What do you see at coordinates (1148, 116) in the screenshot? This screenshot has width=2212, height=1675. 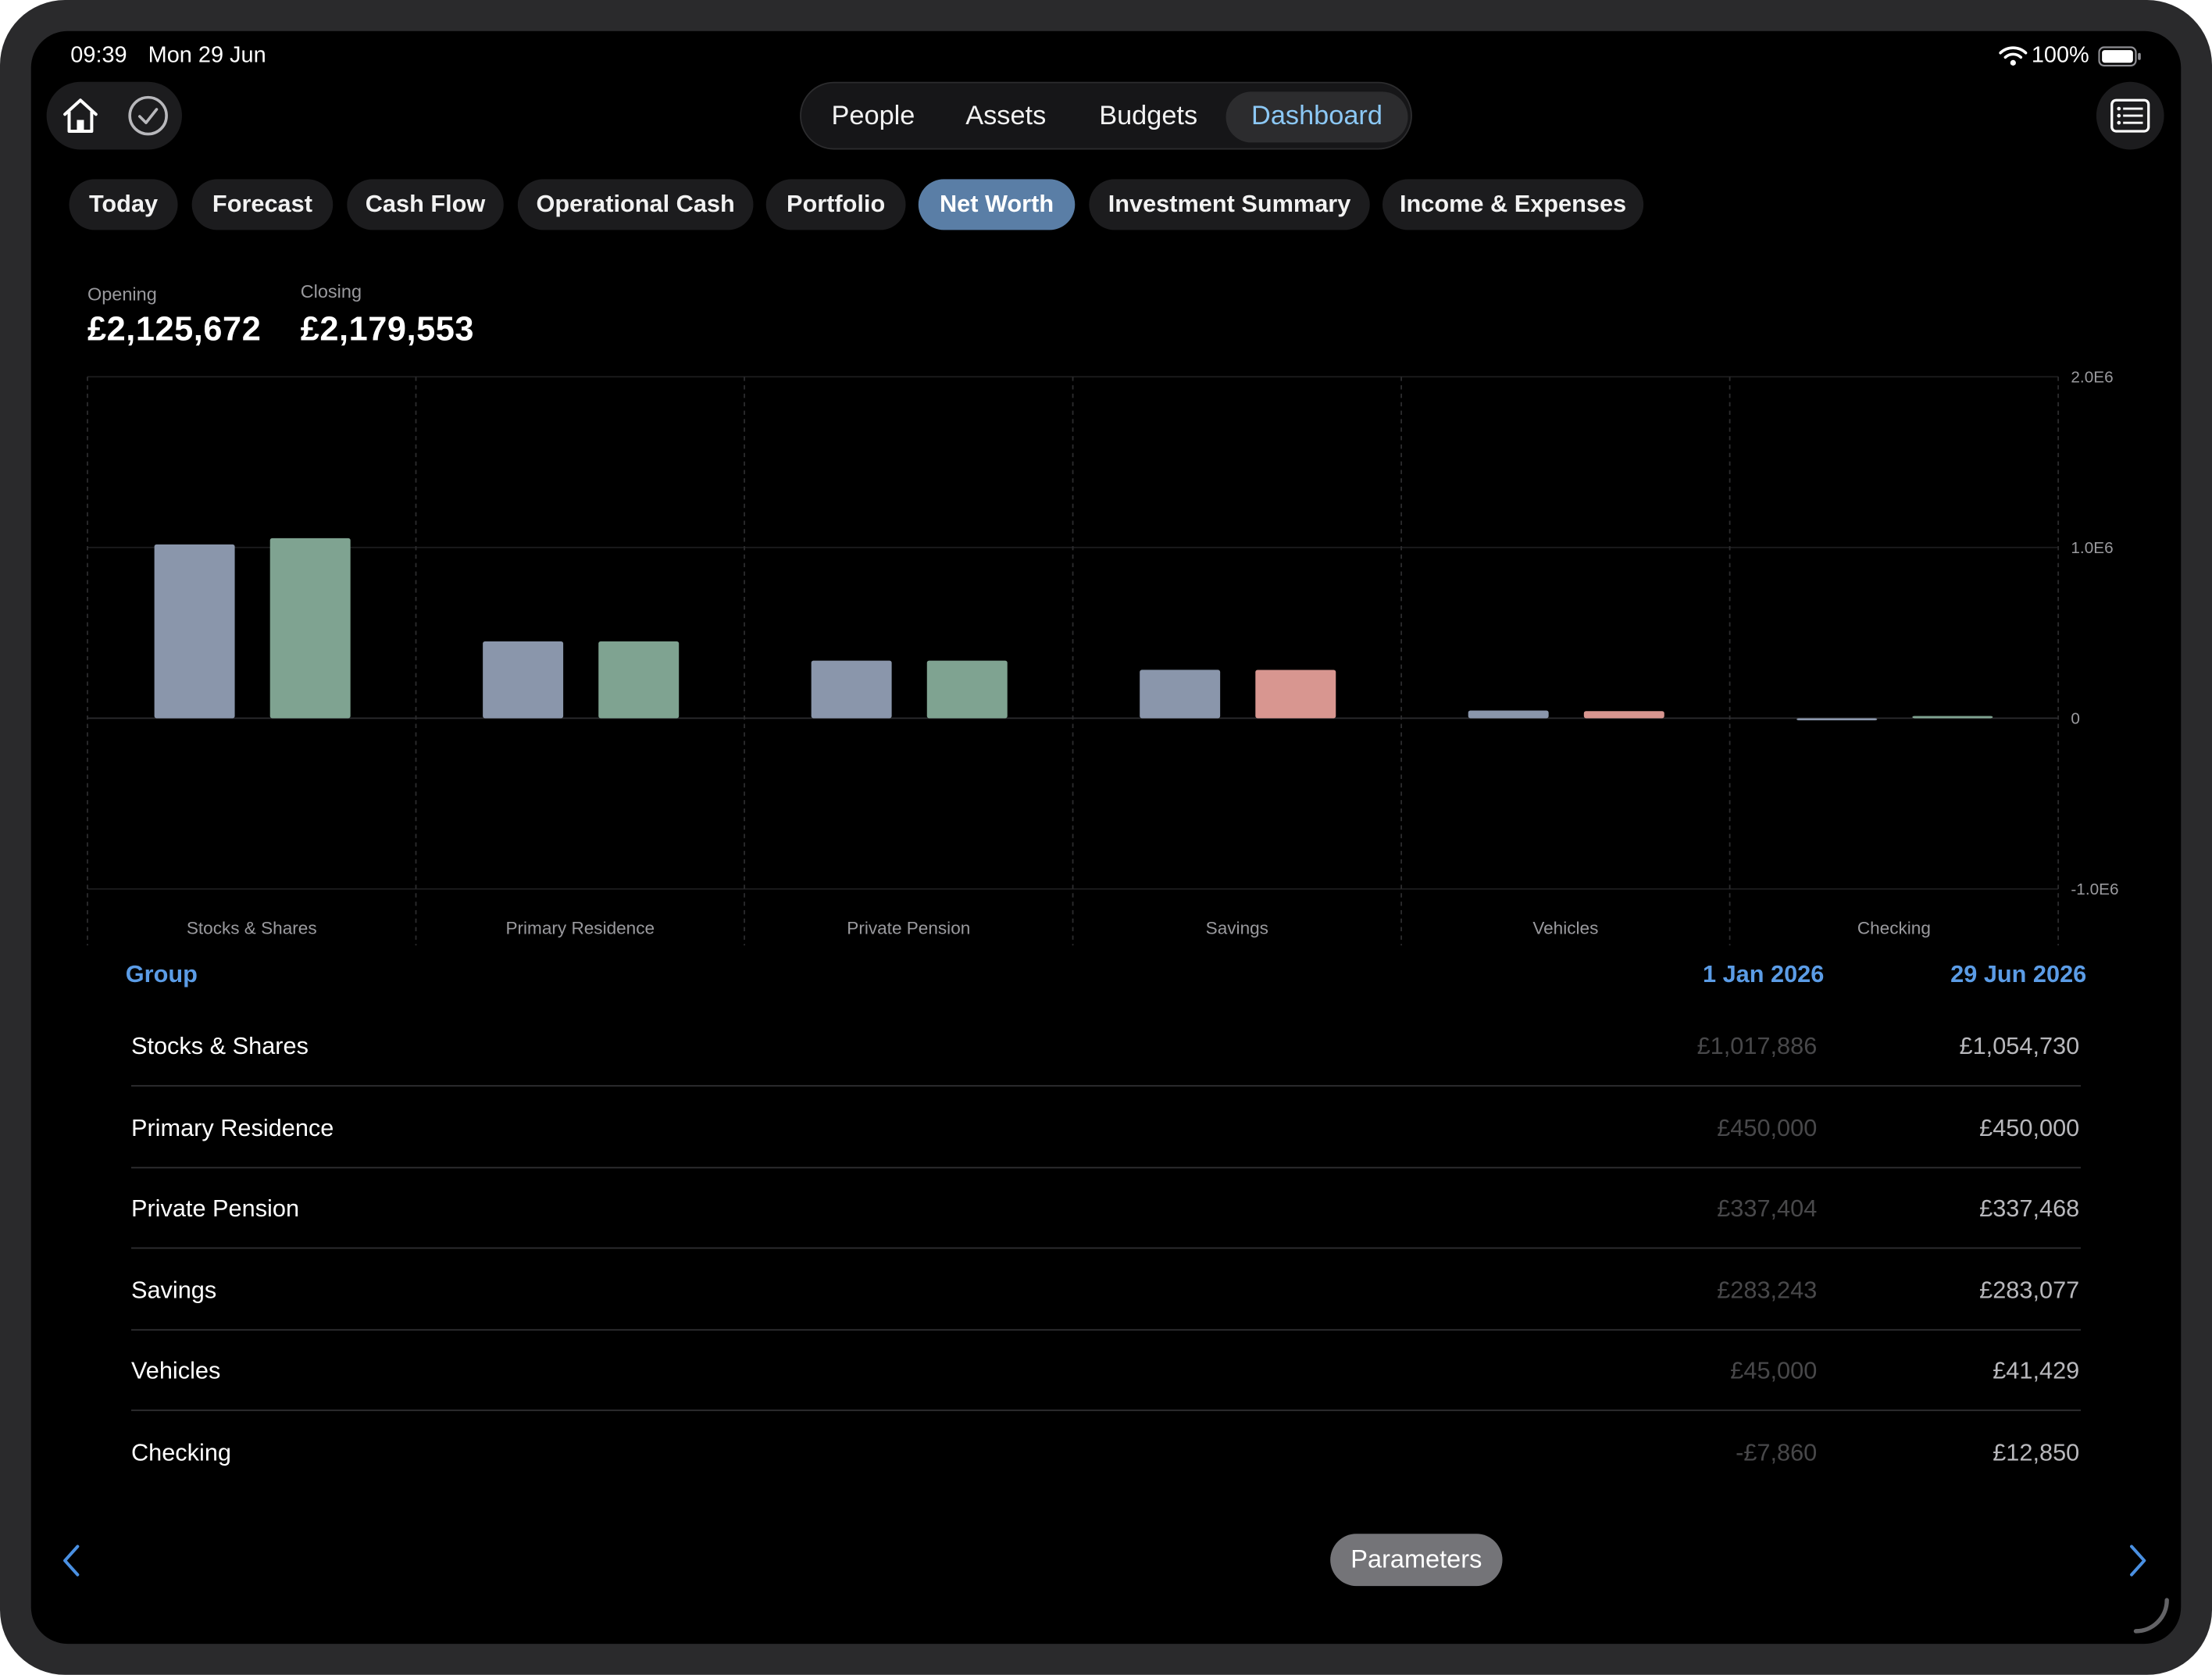 I see `tab-budgets: Budgets` at bounding box center [1148, 116].